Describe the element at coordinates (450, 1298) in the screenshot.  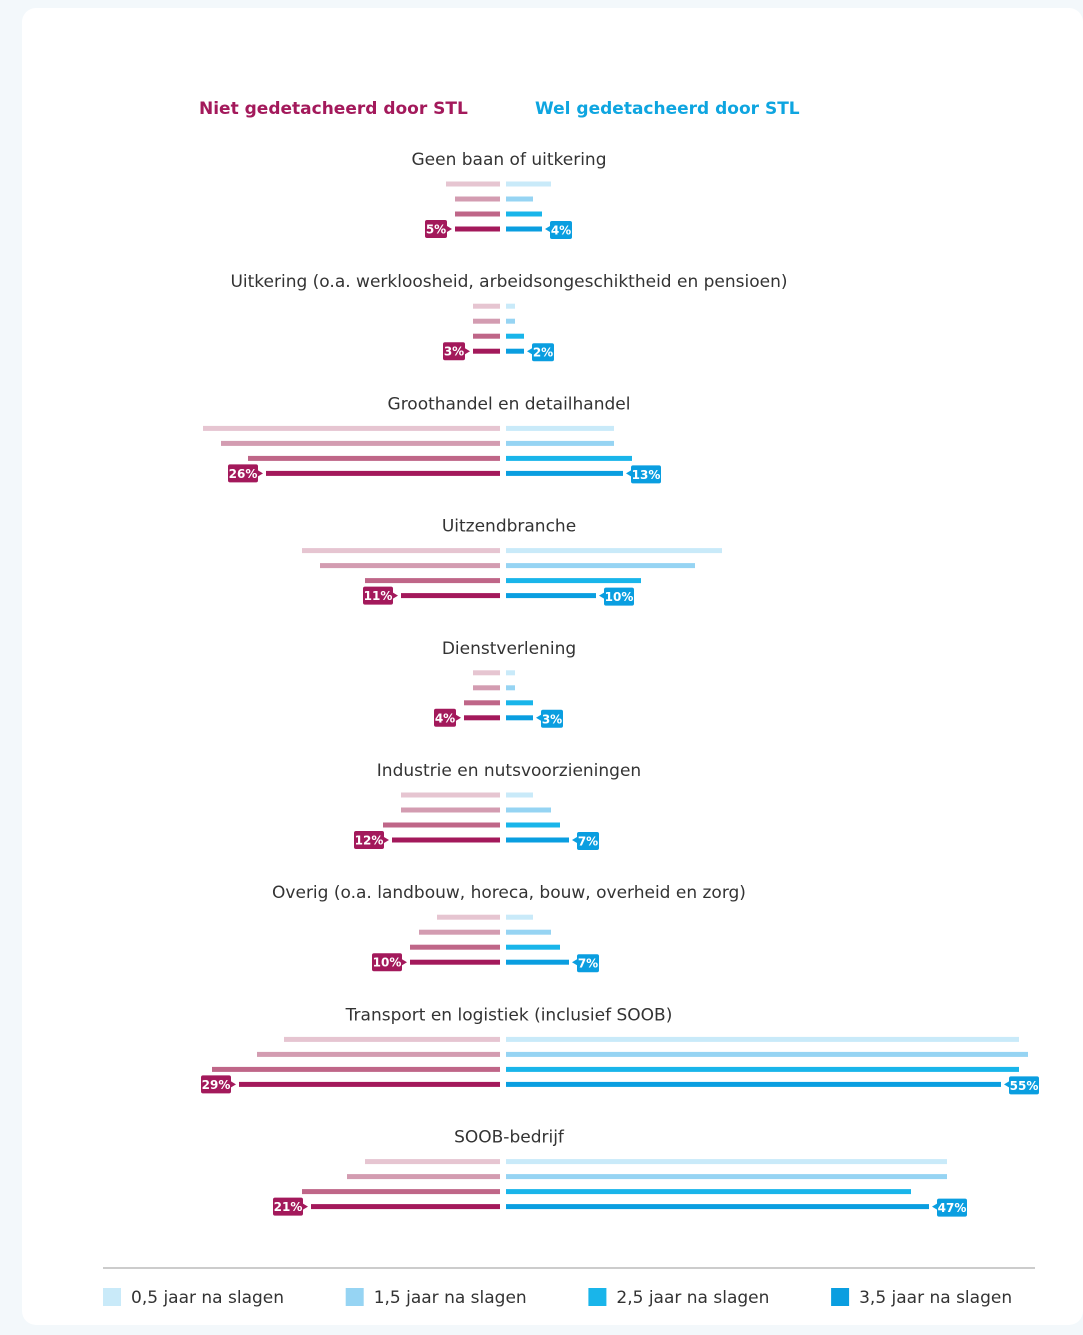
I see `legend-label: 1,5 jaar na slagen` at that location.